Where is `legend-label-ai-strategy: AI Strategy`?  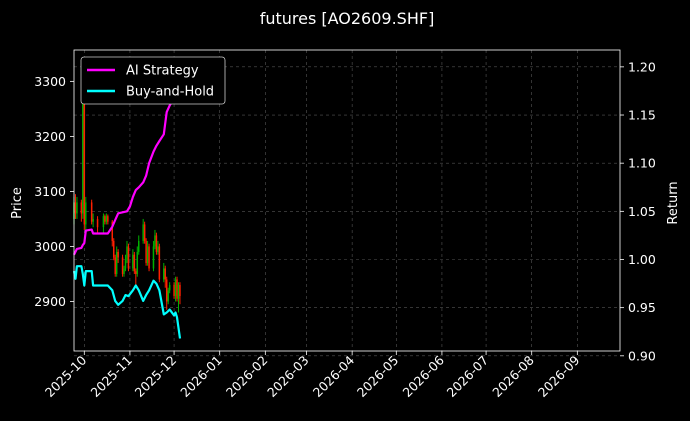
legend-label-ai-strategy: AI Strategy is located at coordinates (162, 71).